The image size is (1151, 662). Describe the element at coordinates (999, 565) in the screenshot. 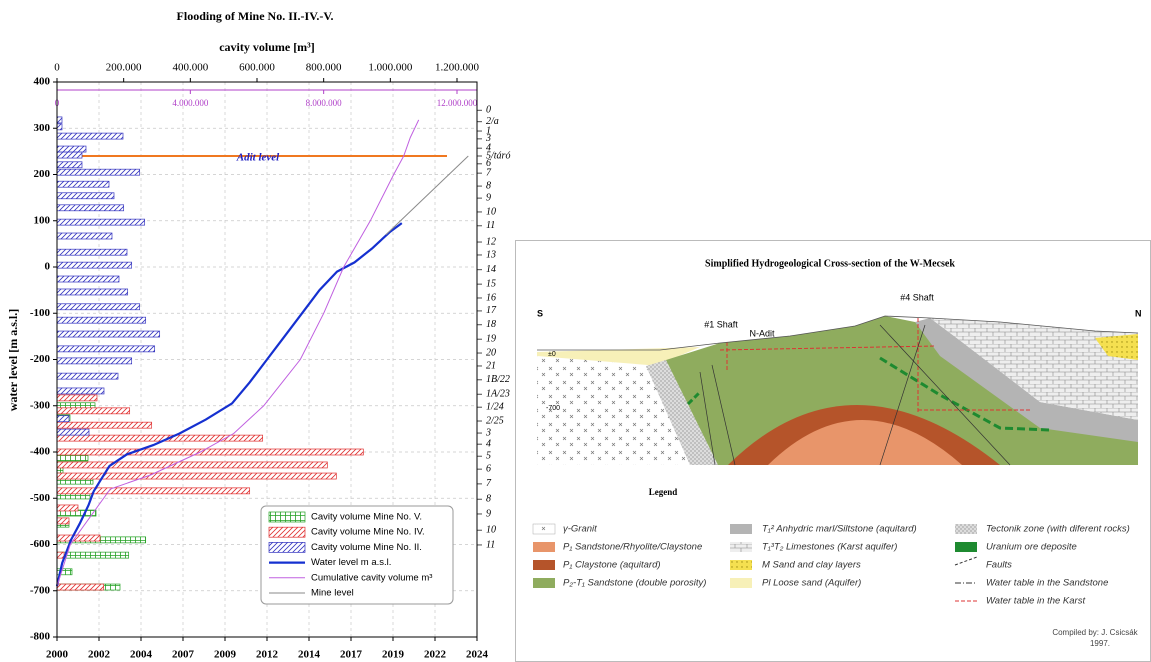

I see `legend-label: Faults` at that location.